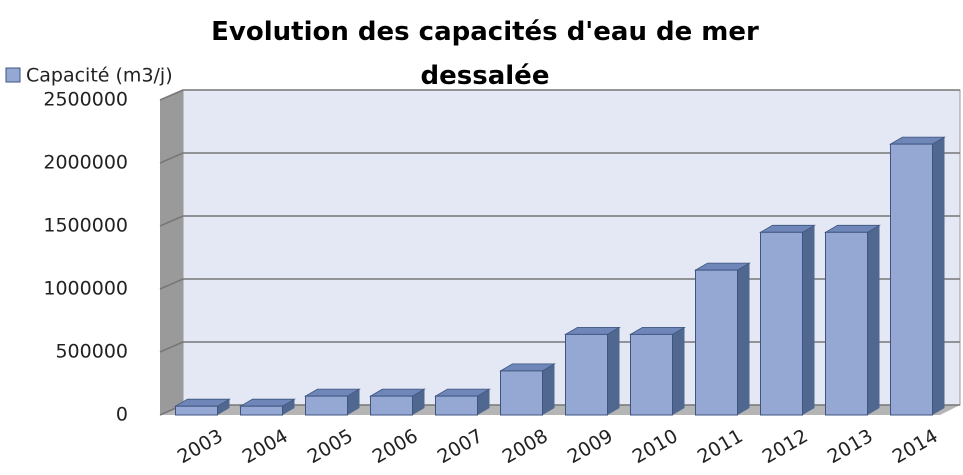 Image resolution: width=963 pixels, height=475 pixels. Describe the element at coordinates (171, 252) in the screenshot. I see `side-wall` at that location.